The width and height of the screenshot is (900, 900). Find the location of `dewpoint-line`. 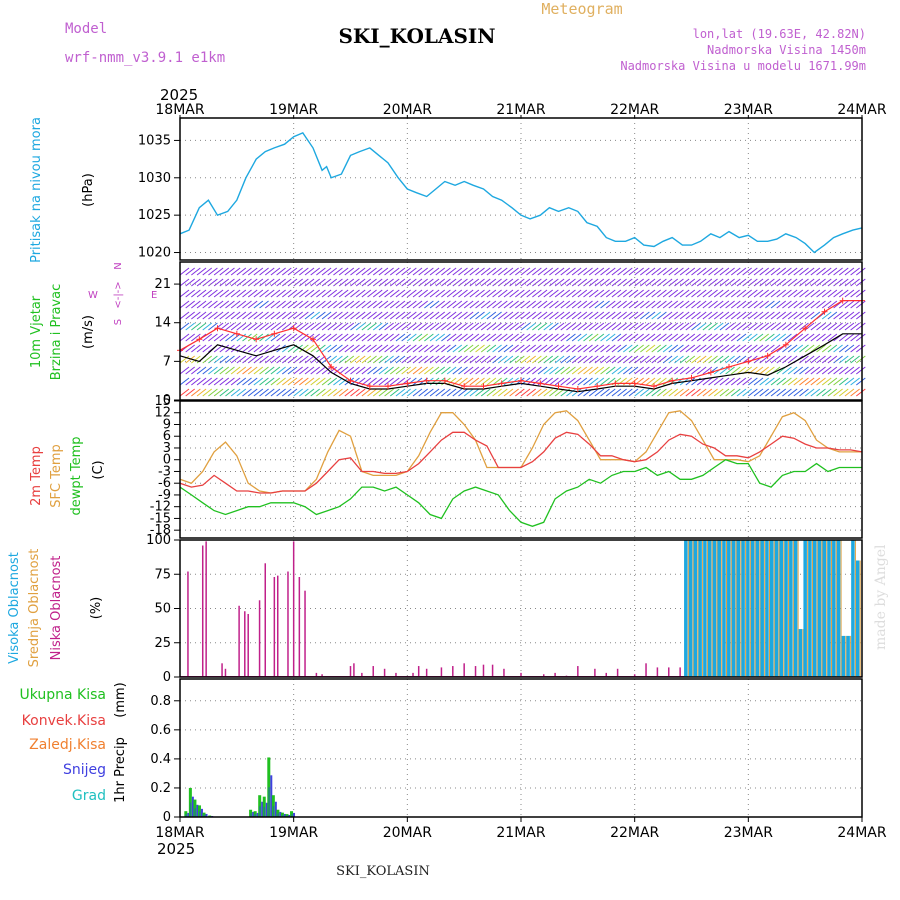

dewpoint-line is located at coordinates (520, 492).